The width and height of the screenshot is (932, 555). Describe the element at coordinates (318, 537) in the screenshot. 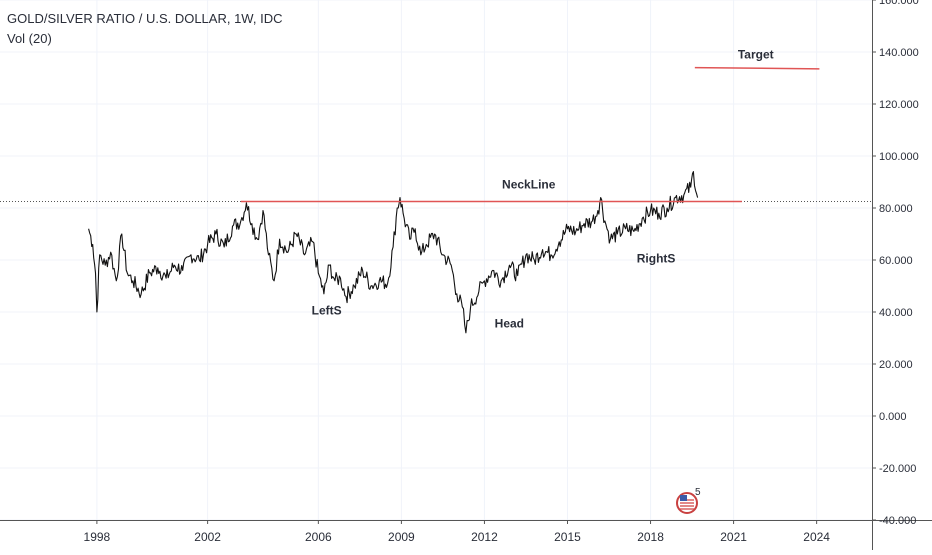

I see `x-tick-label: 2006` at that location.